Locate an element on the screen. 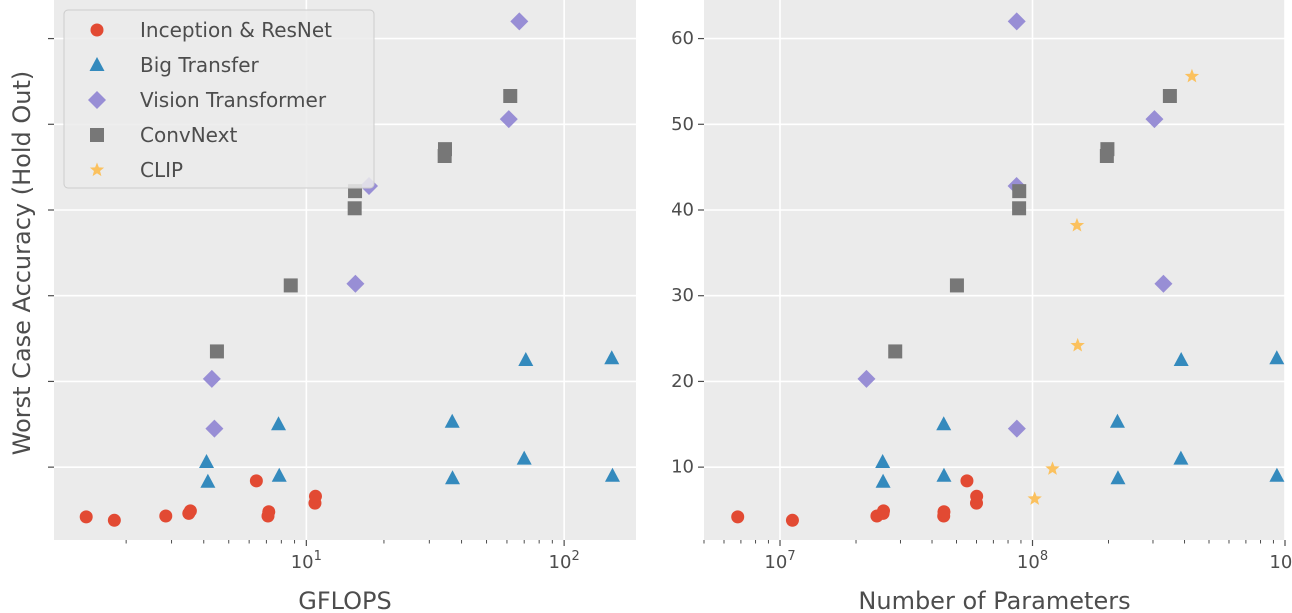 This screenshot has width=1292, height=613. legend-label: Vision Transformer is located at coordinates (233, 100).